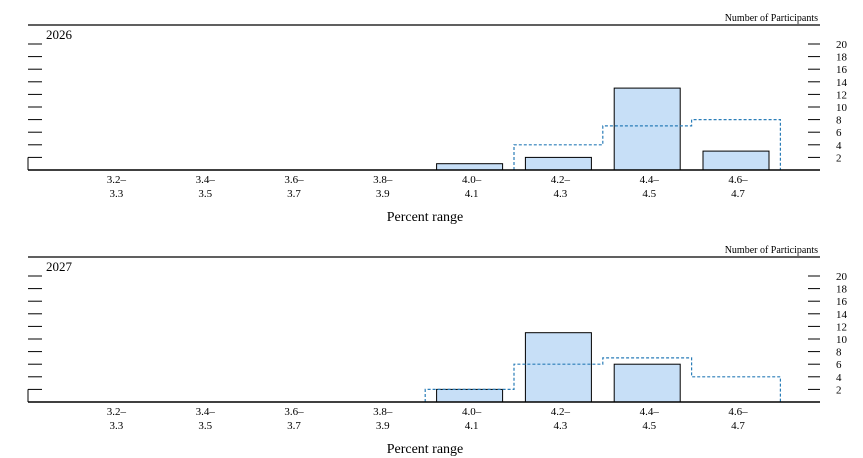  What do you see at coordinates (59, 34) in the screenshot?
I see `year-title: 2026` at bounding box center [59, 34].